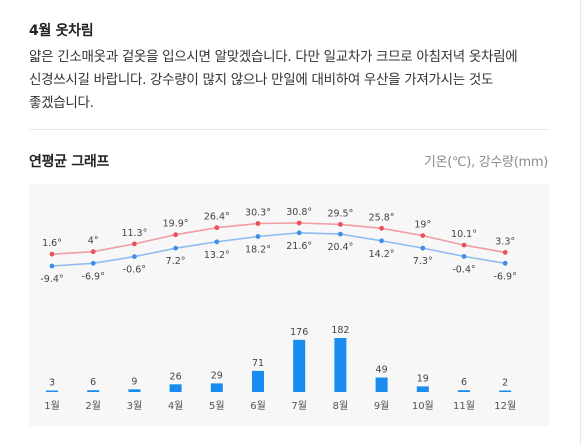 The width and height of the screenshot is (581, 446). Describe the element at coordinates (176, 224) in the screenshot. I see `high-temp-label: 19.9°` at that location.